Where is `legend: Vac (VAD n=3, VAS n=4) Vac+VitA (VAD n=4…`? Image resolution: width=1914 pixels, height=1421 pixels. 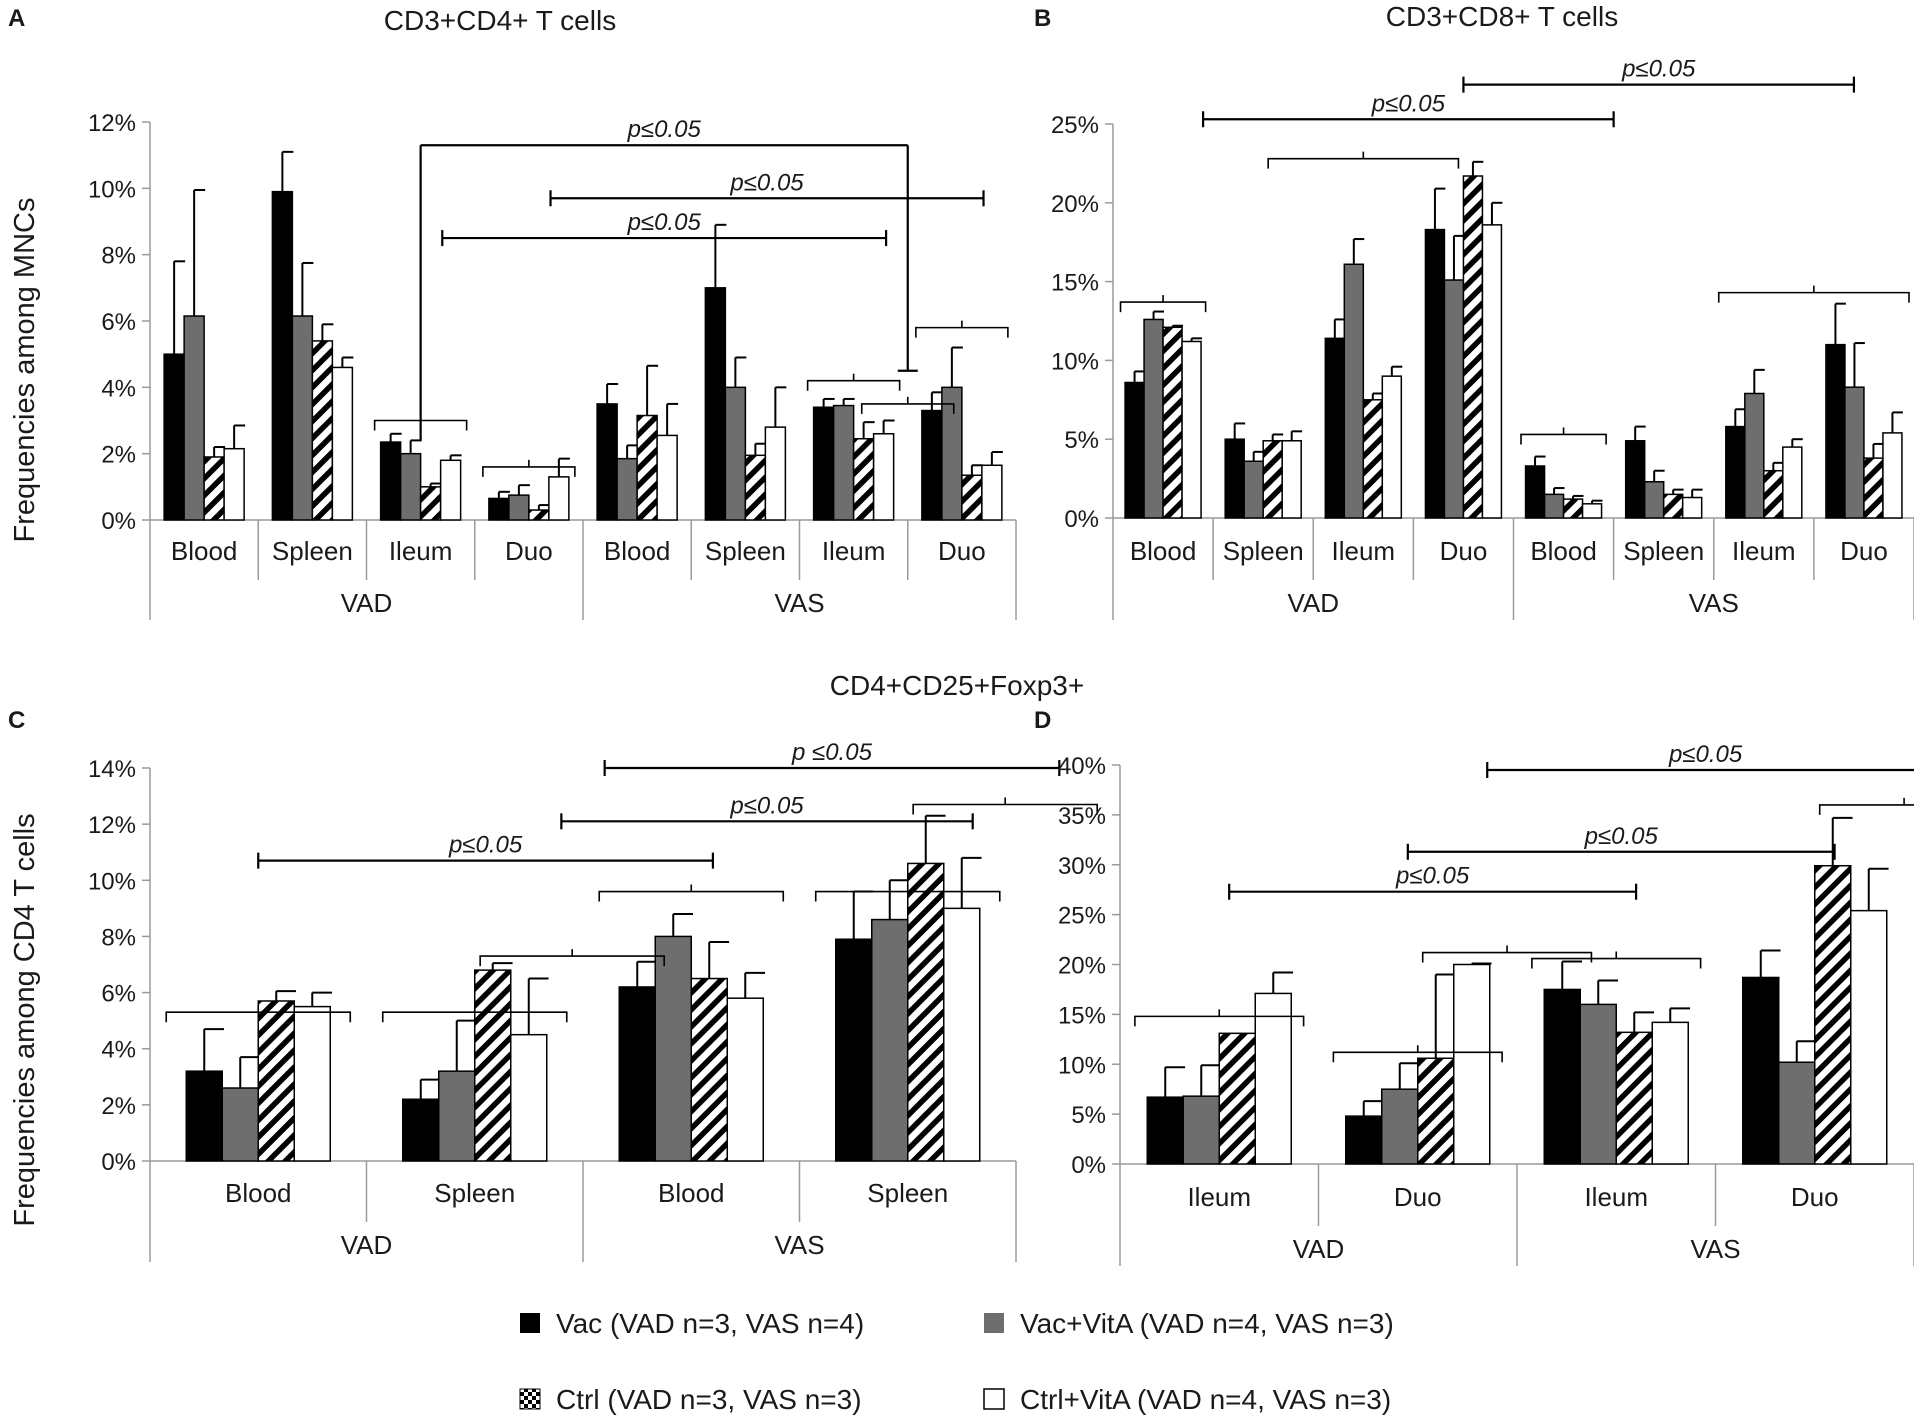
legend: Vac (VAD n=3, VAS n=4) Vac+VitA (VAD n=4… is located at coordinates (956, 1361).